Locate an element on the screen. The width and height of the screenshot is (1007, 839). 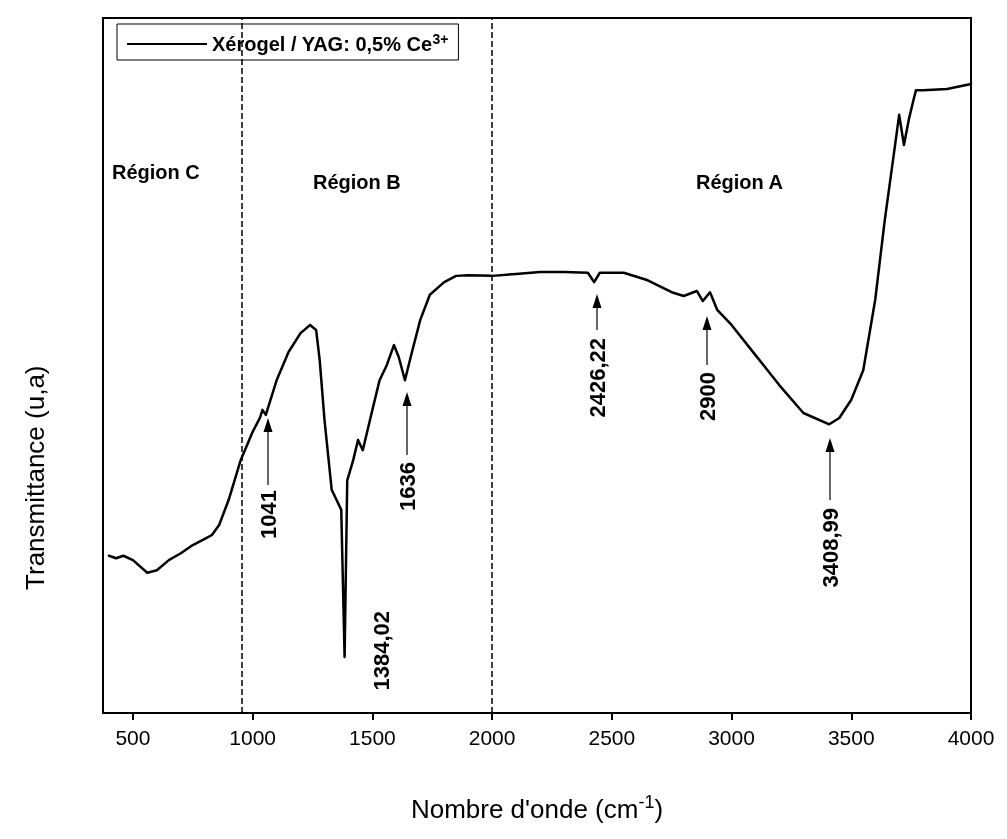
x-tick-label: 2000 is located at coordinates (492, 737).